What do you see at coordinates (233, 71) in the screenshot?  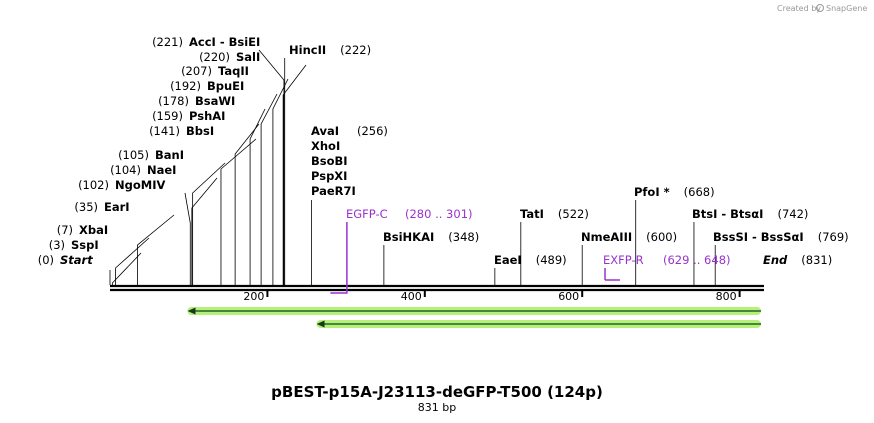 I see `site-name: TaqII` at bounding box center [233, 71].